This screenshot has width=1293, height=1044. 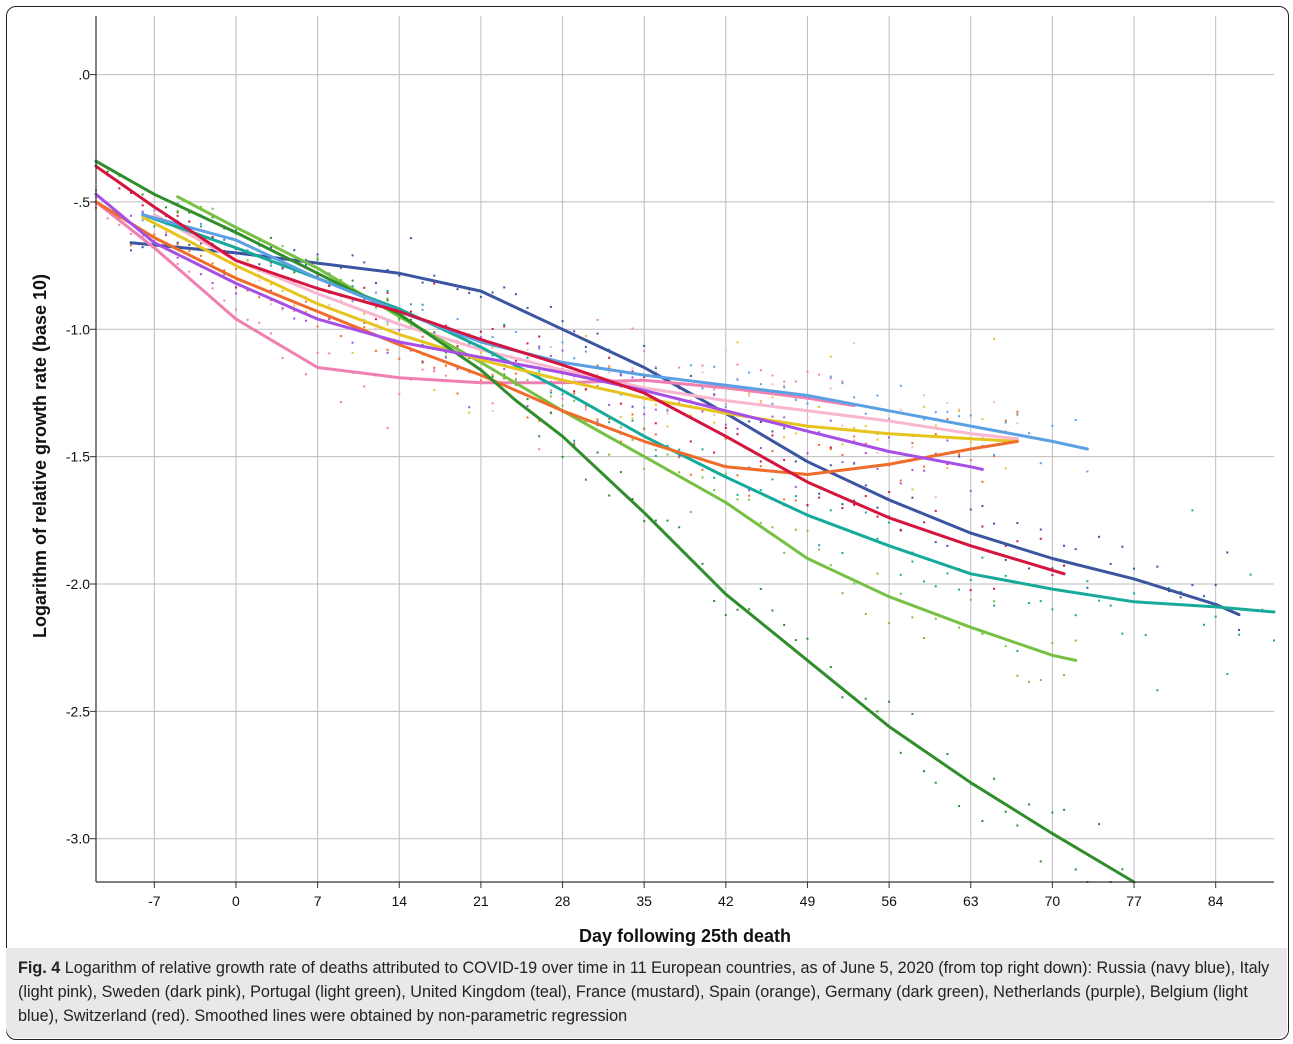 I want to click on y-tick-label: -2.0, so click(x=78, y=584).